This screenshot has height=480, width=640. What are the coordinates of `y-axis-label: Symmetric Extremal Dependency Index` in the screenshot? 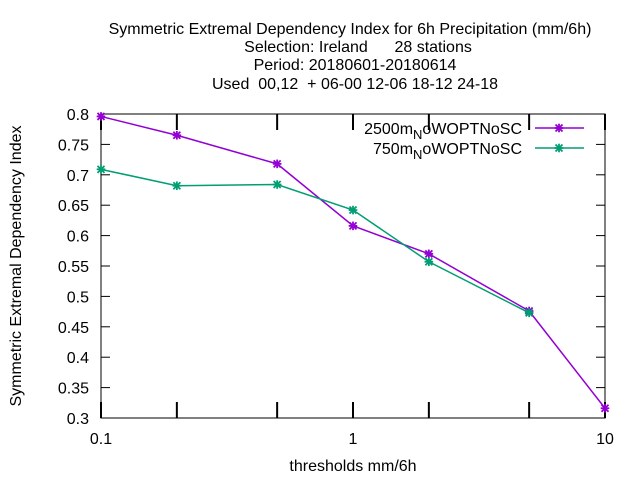 It's located at (16, 266).